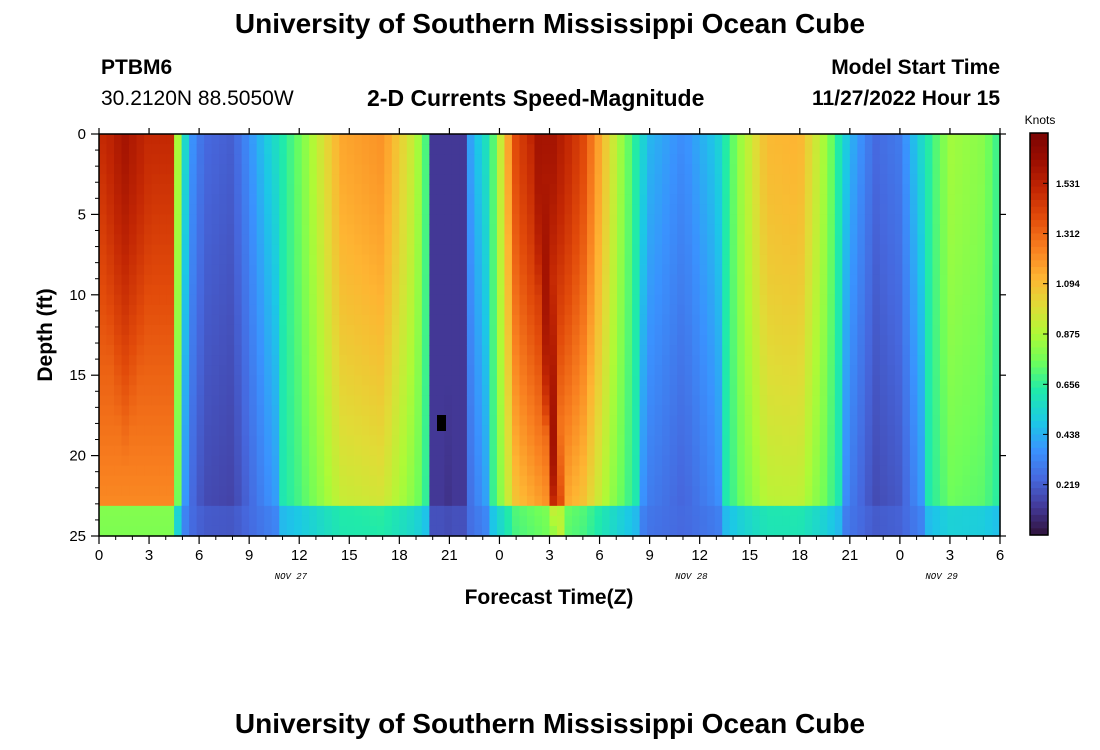 This screenshot has height=750, width=1100. I want to click on colorbar-segment, so click(1039, 237).